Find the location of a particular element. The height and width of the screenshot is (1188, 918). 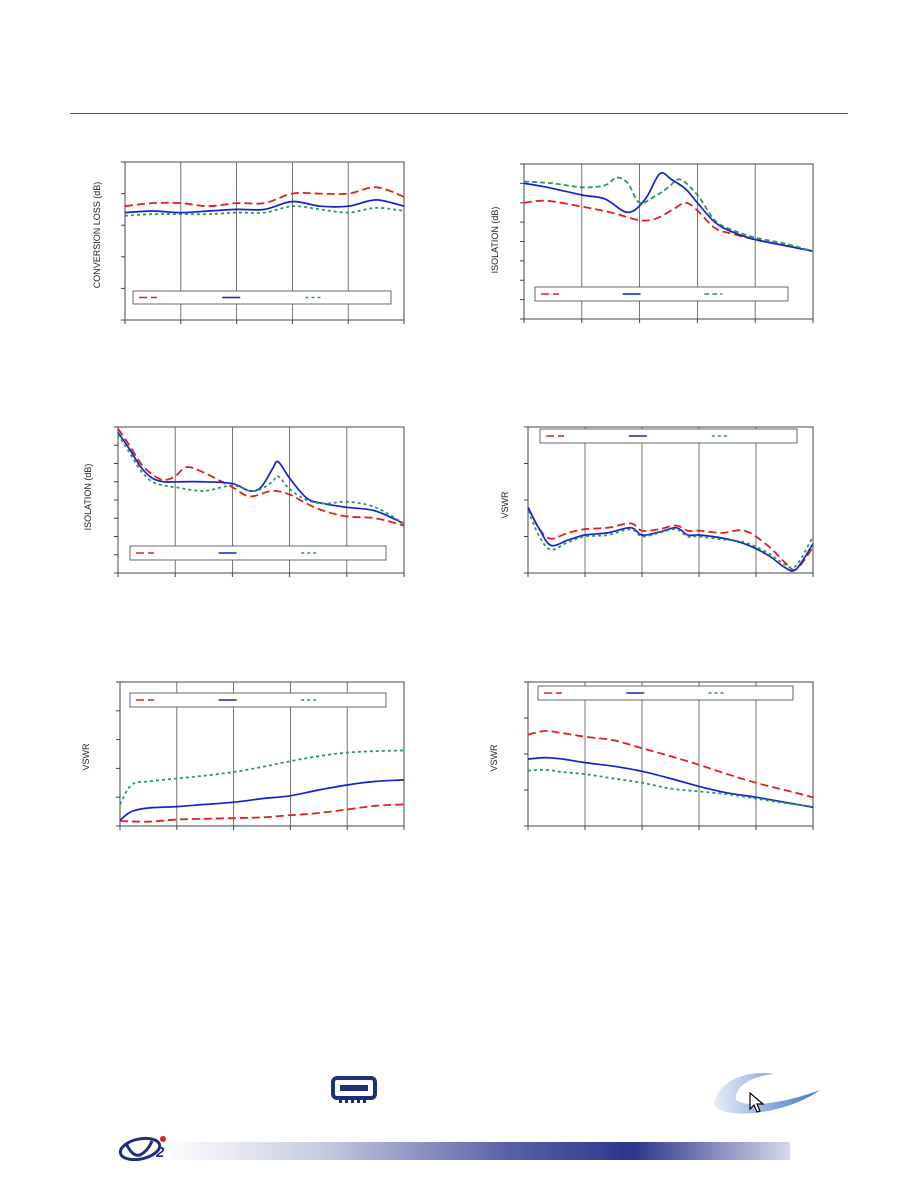

plot-frame-c6 is located at coordinates (670, 754).